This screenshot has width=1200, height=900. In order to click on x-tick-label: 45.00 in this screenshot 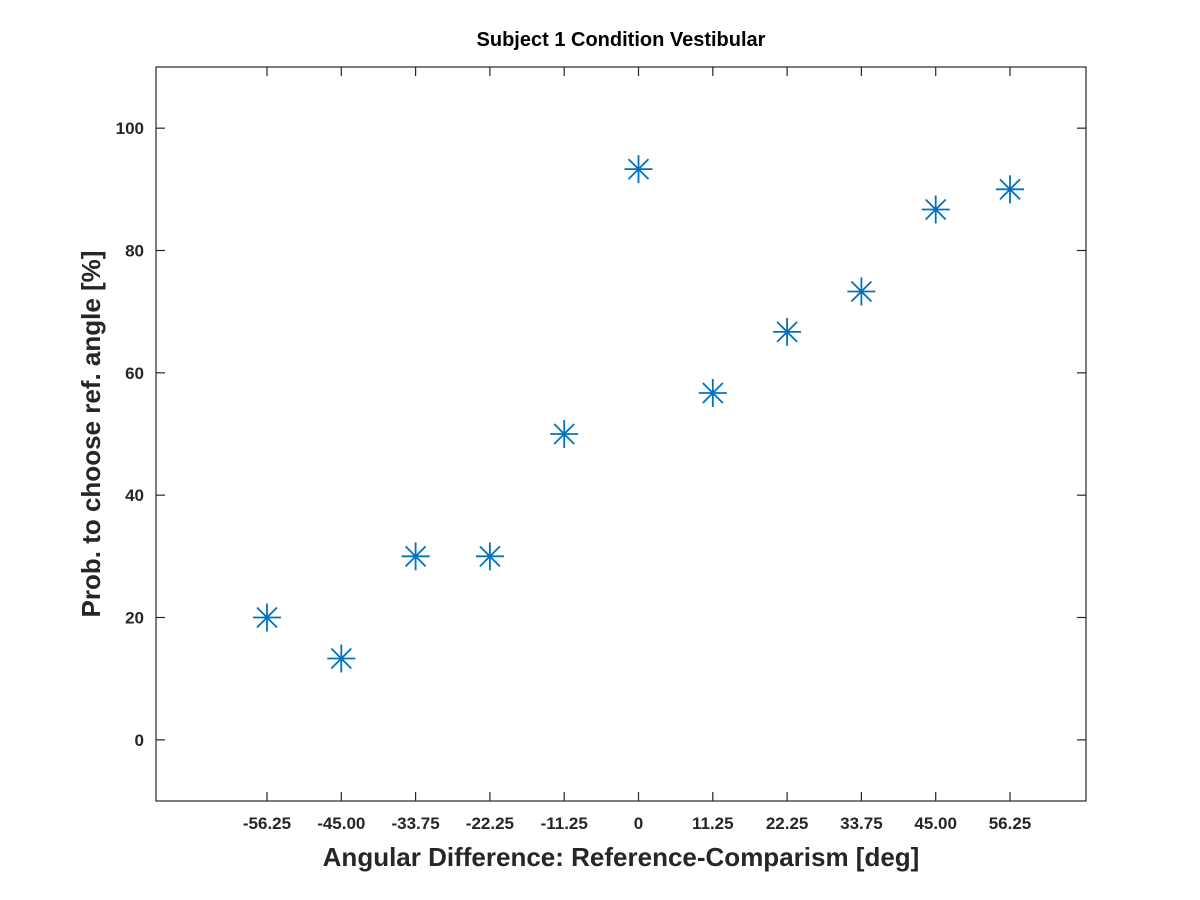, I will do `click(935, 823)`.